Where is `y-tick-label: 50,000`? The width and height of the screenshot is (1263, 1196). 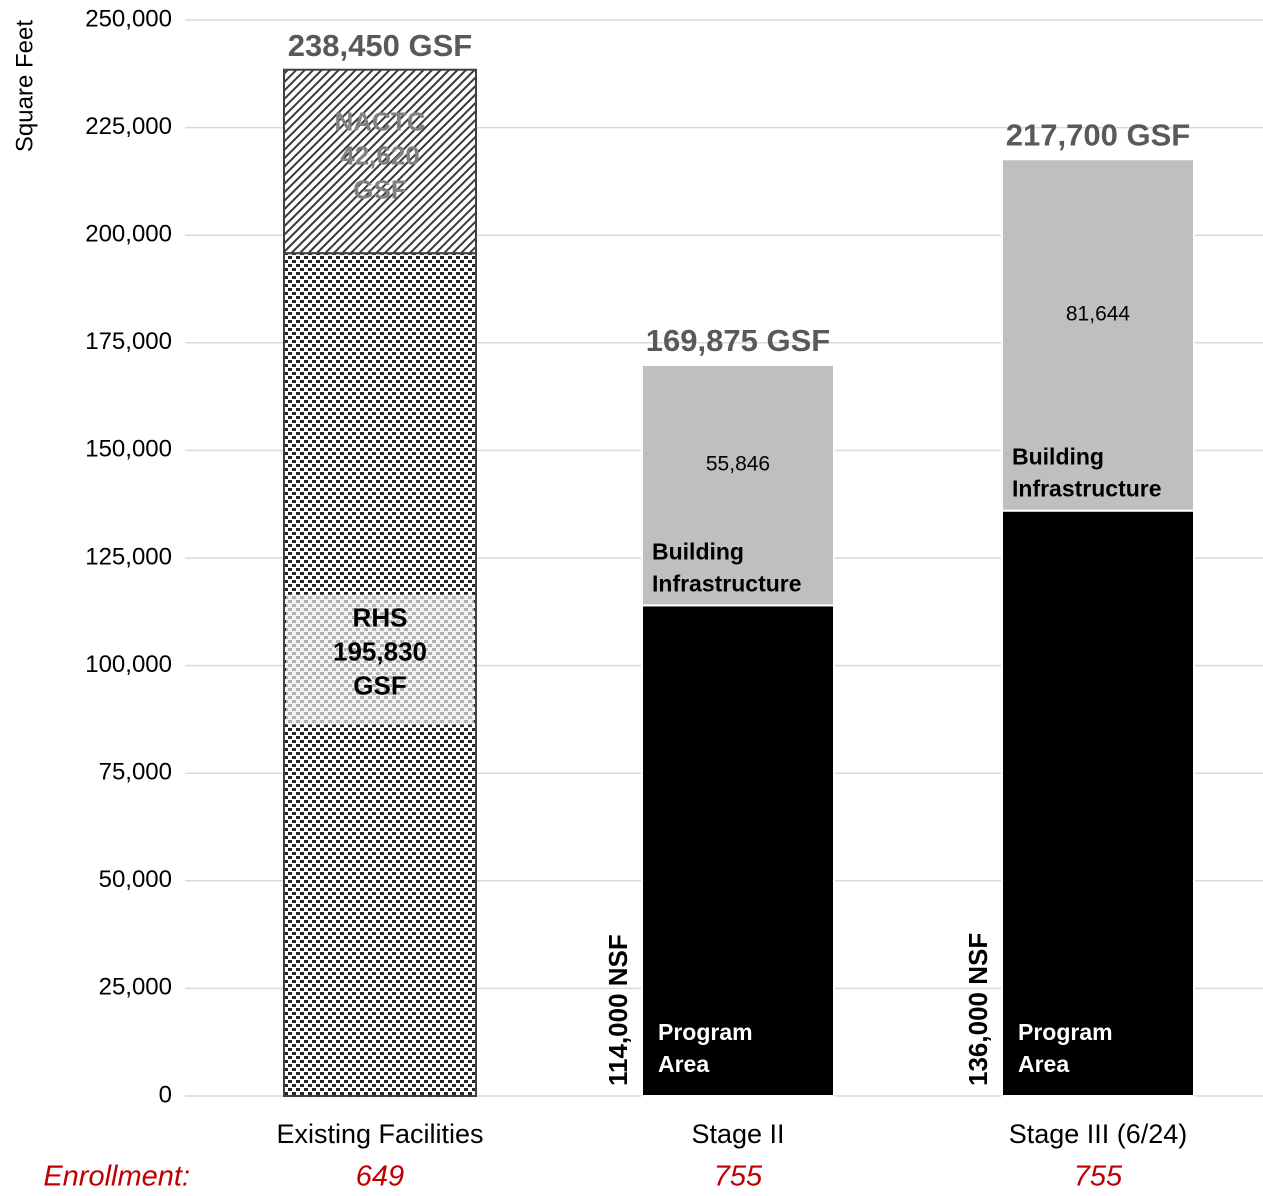 y-tick-label: 50,000 is located at coordinates (135, 879).